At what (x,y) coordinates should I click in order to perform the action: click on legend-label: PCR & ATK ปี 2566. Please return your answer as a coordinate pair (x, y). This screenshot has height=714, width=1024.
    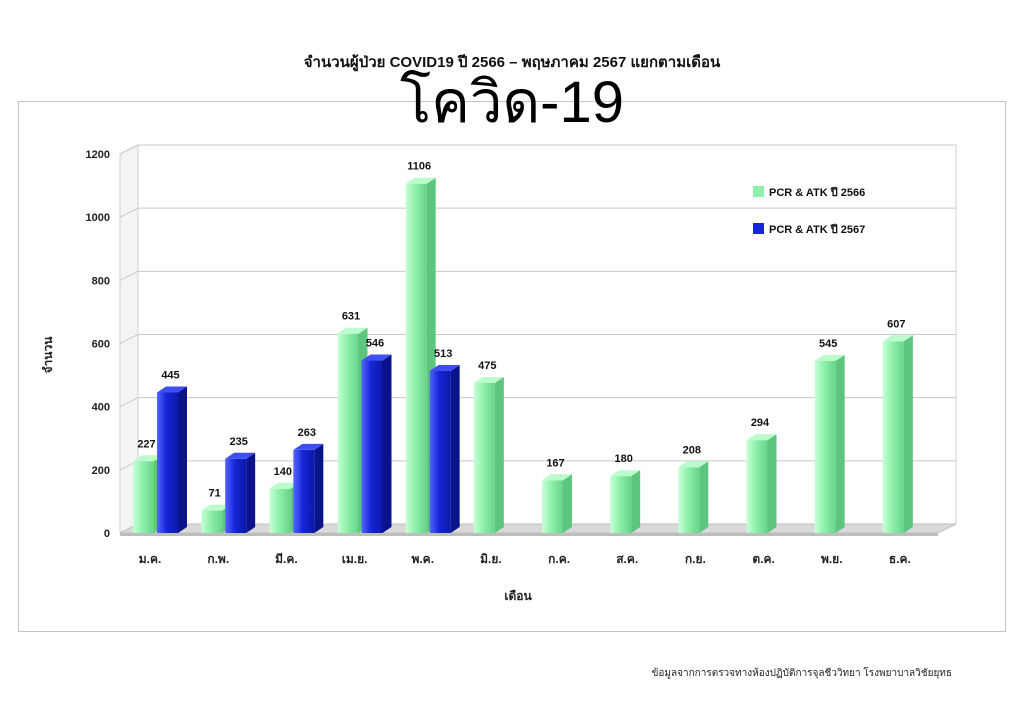
    Looking at the image, I should click on (817, 192).